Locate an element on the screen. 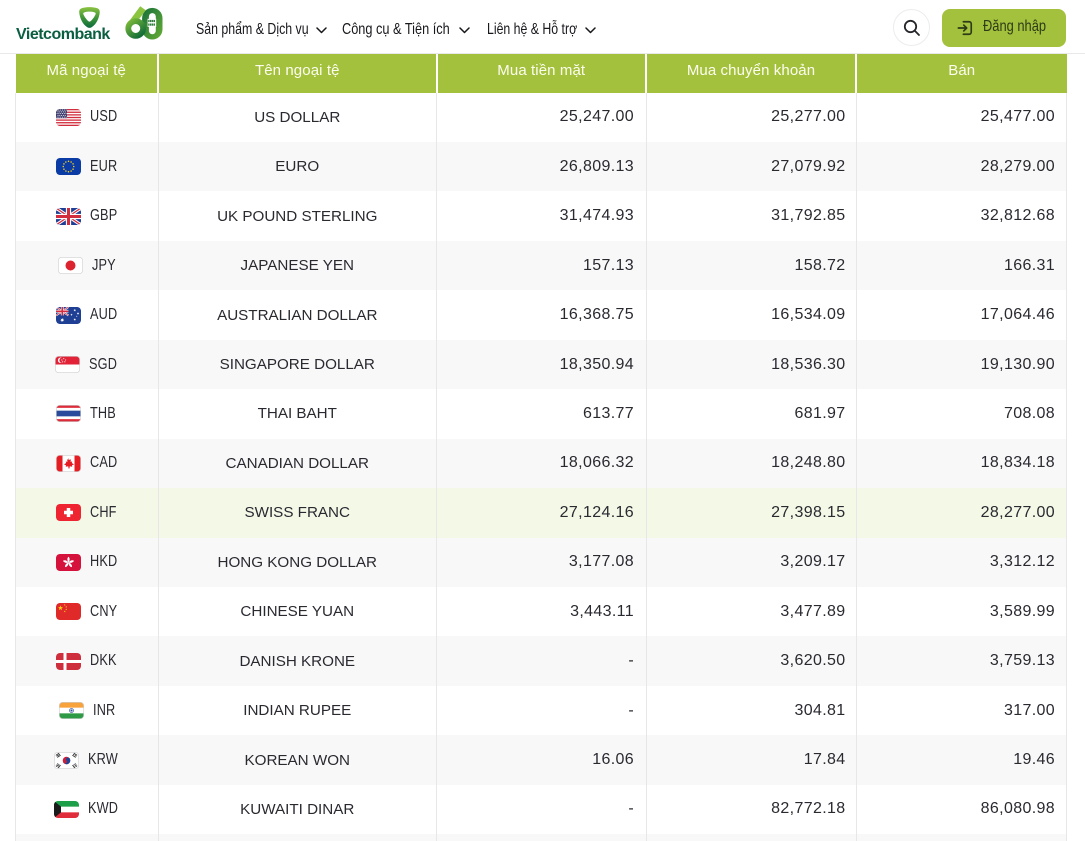 The image size is (1085, 841). svg-text: Vietcombank is located at coordinates (63, 34).